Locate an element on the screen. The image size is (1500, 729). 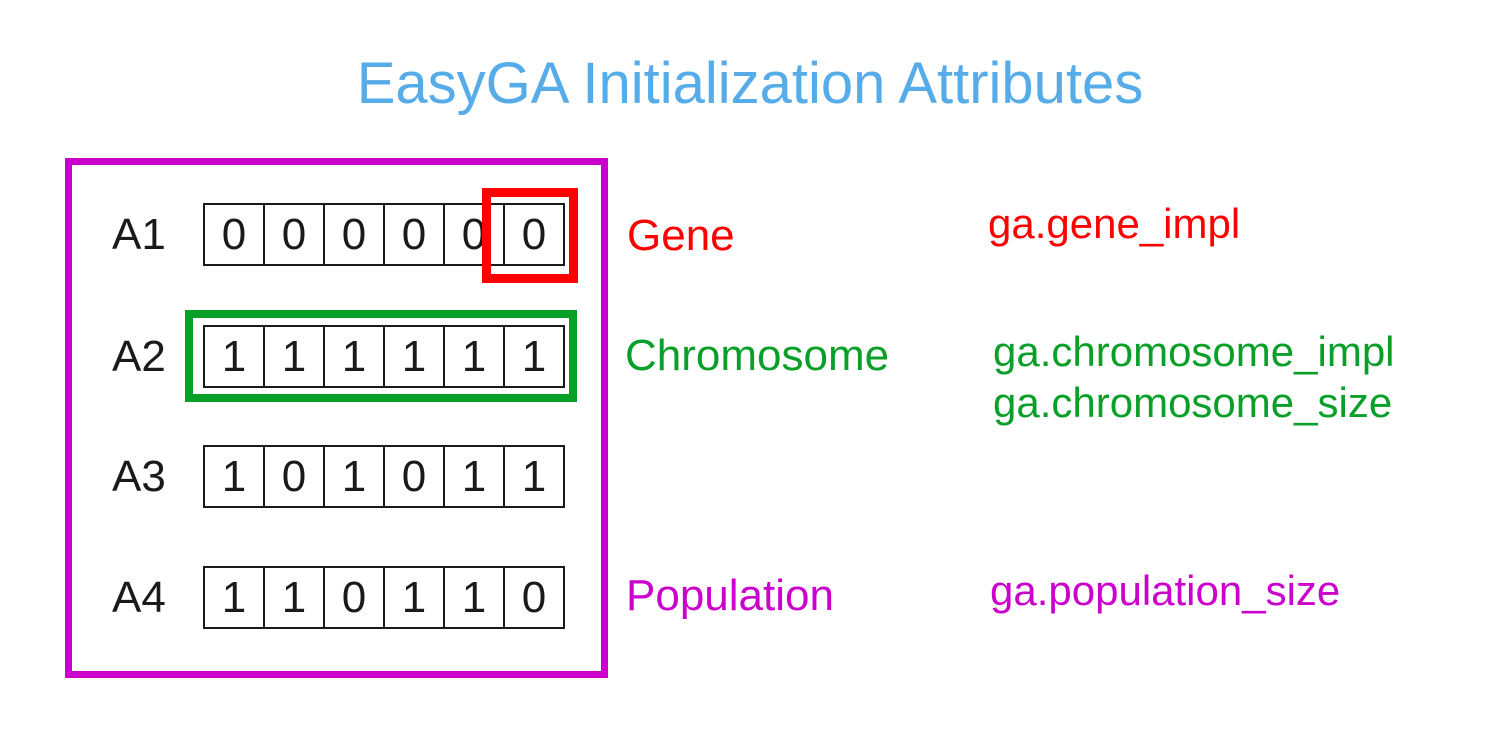
gene-cells-a3: 1 0 1 0 1 1 is located at coordinates (384, 476).